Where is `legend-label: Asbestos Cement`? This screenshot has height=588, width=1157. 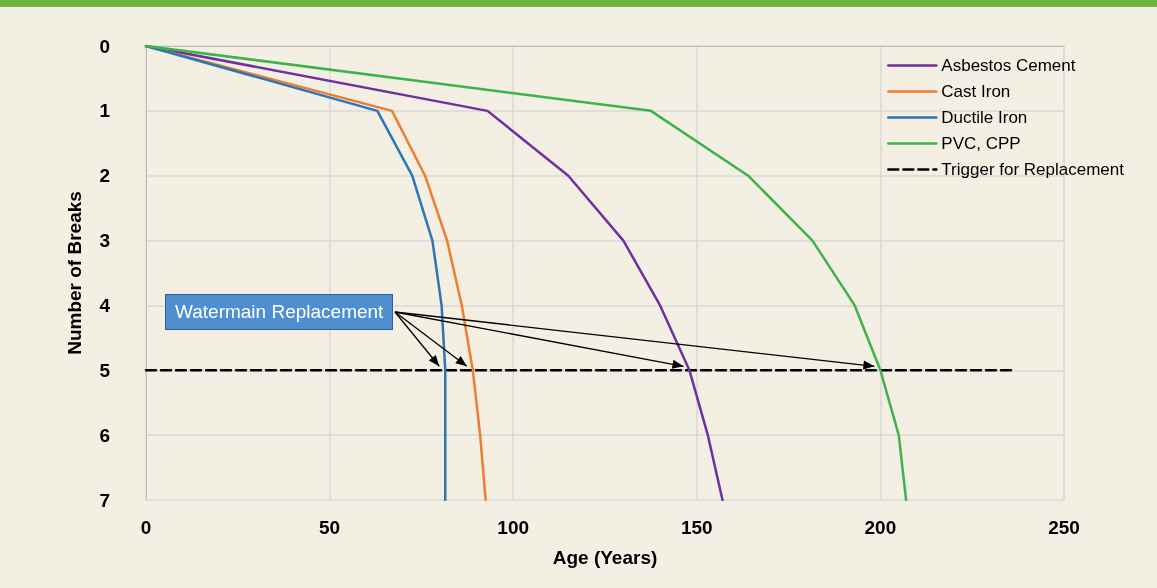 legend-label: Asbestos Cement is located at coordinates (1008, 65).